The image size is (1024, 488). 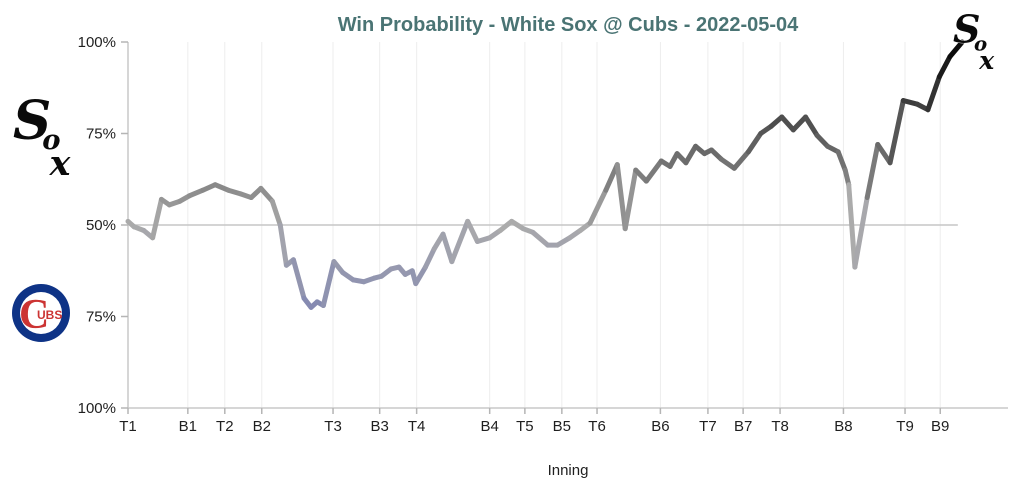 What do you see at coordinates (101, 225) in the screenshot?
I see `y-tick-label: 50%` at bounding box center [101, 225].